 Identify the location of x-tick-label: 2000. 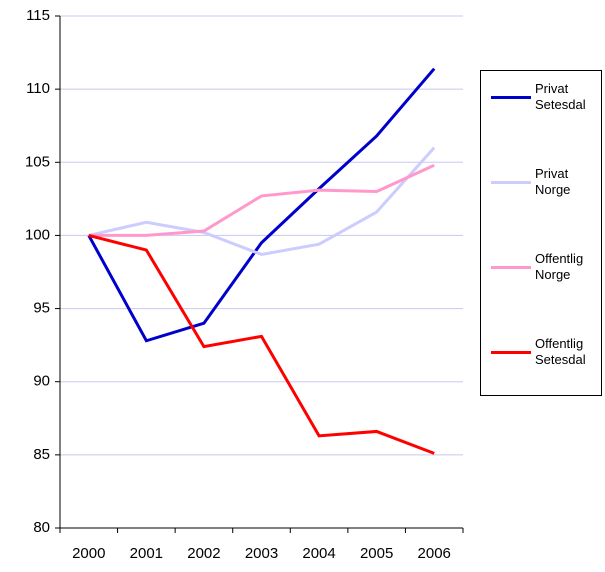
(88, 553).